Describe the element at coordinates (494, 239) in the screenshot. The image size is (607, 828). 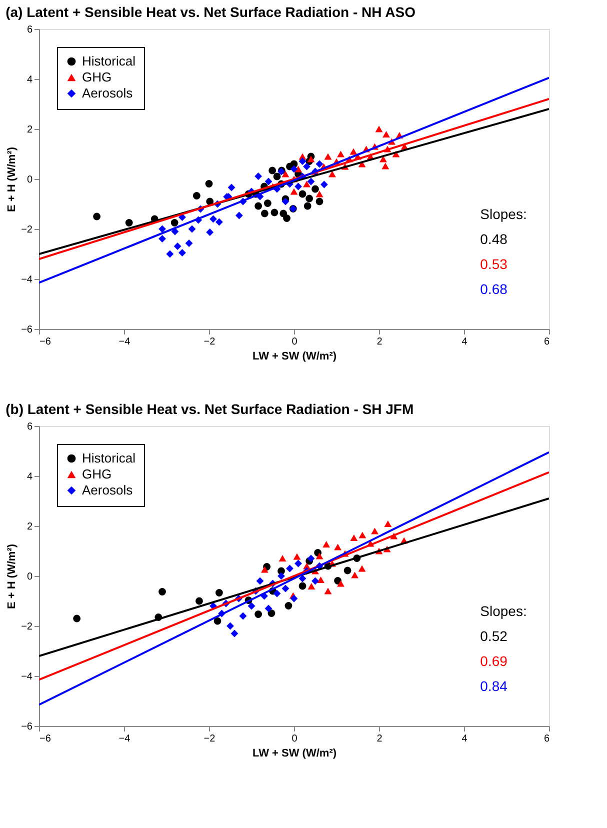
I see `annotation: 0.48` at that location.